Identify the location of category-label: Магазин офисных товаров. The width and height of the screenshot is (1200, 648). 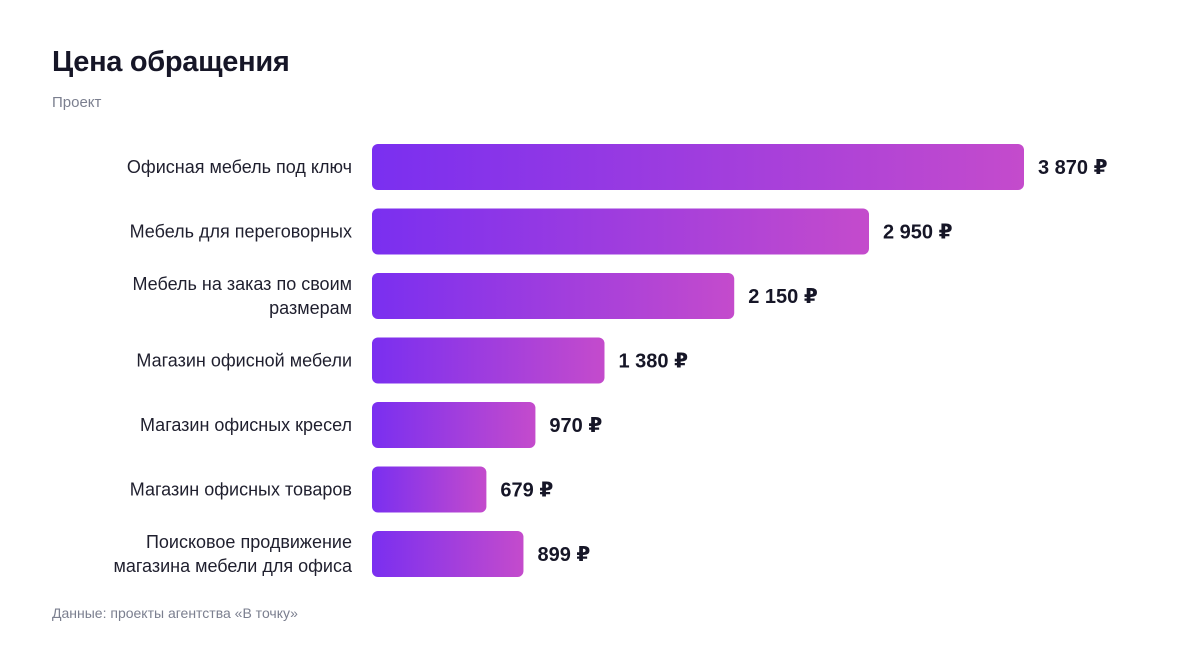
(241, 490).